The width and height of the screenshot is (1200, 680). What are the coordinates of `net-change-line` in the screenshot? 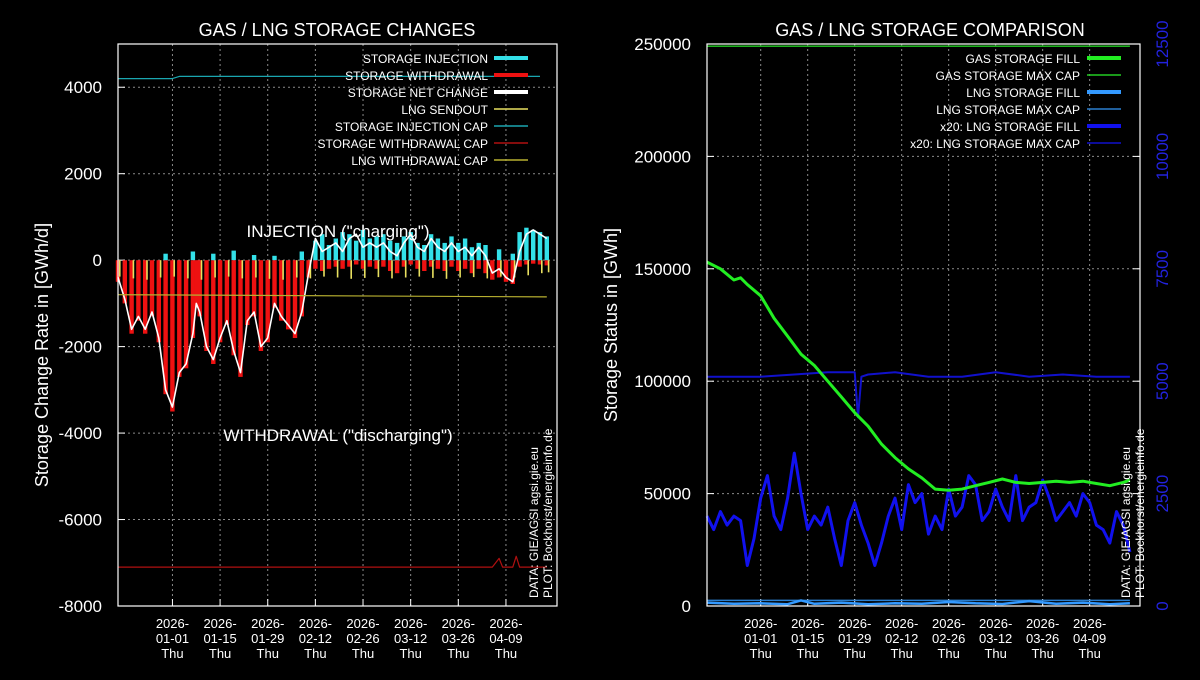 It's located at (332, 318).